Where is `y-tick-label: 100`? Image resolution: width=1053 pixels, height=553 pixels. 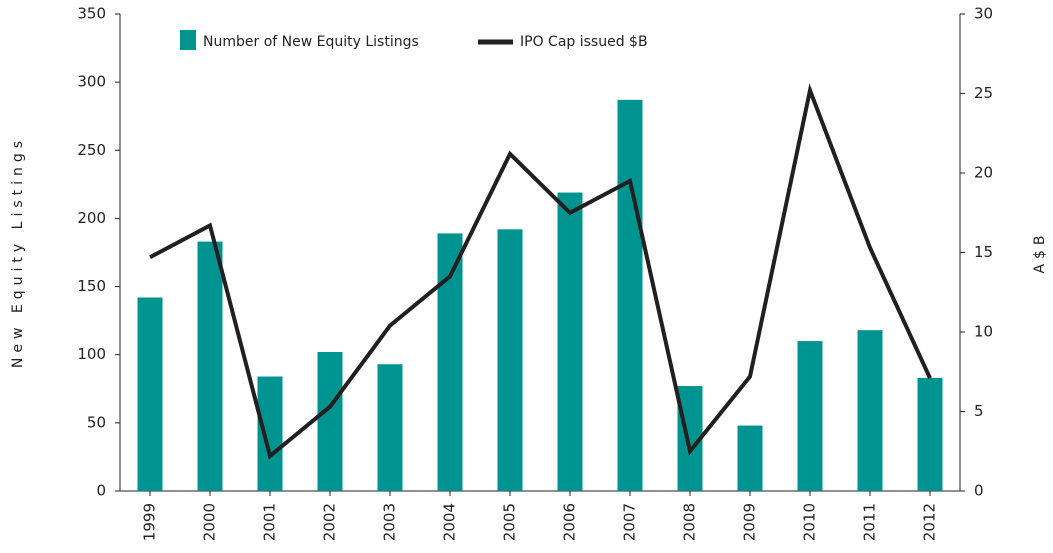
y-tick-label: 100 is located at coordinates (91, 354).